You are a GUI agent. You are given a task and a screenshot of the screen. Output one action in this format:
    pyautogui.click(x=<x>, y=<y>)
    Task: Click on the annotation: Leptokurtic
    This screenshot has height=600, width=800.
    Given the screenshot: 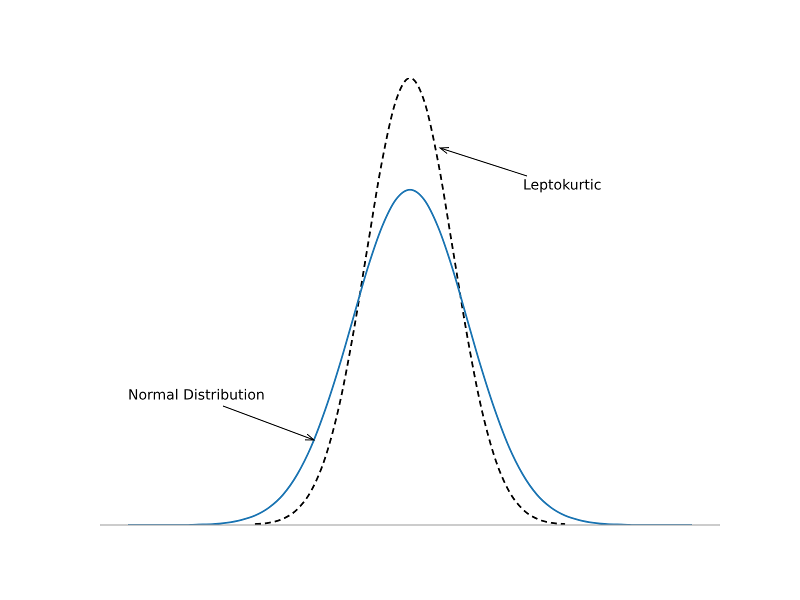 What is the action you would take?
    pyautogui.click(x=562, y=186)
    